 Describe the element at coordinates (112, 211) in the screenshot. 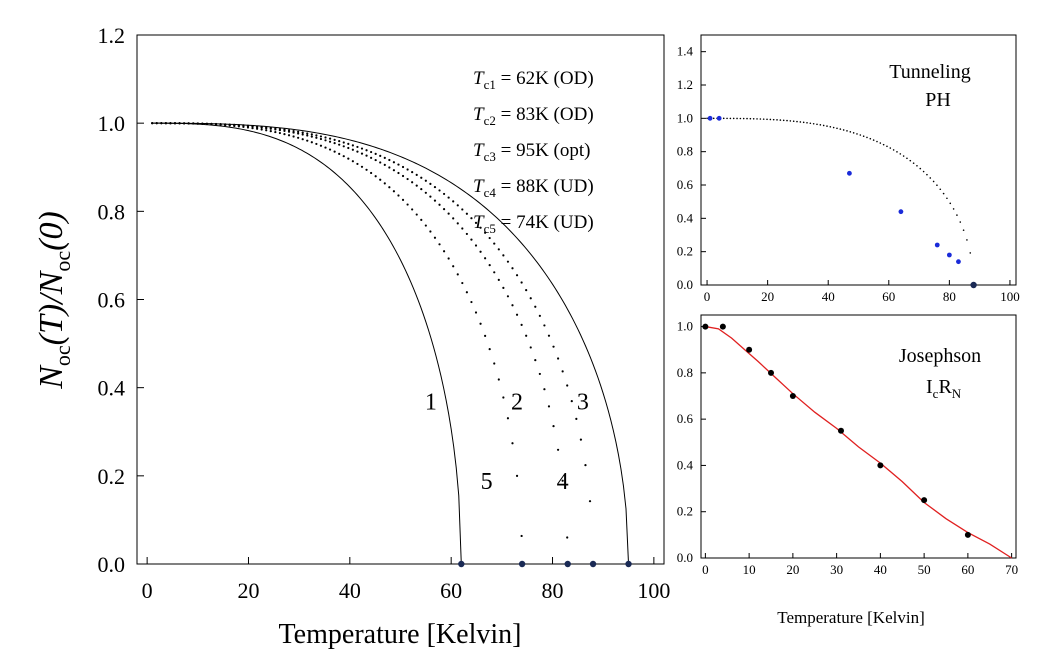

I see `main-y-tick-label: 0.8` at that location.